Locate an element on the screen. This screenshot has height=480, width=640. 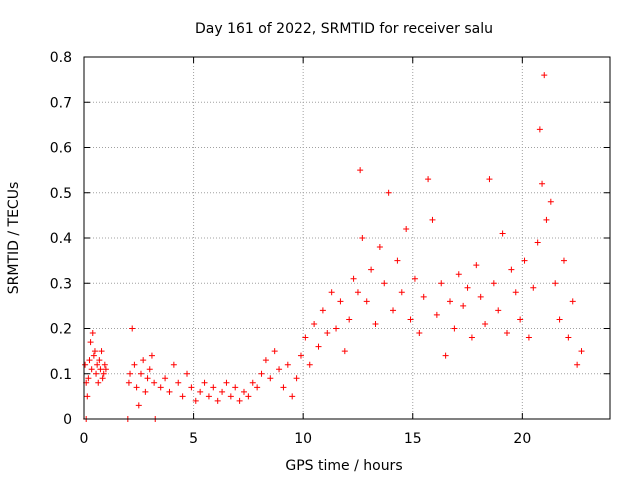
y-axis-label: SRMTID / TECUs is located at coordinates (14, 238).